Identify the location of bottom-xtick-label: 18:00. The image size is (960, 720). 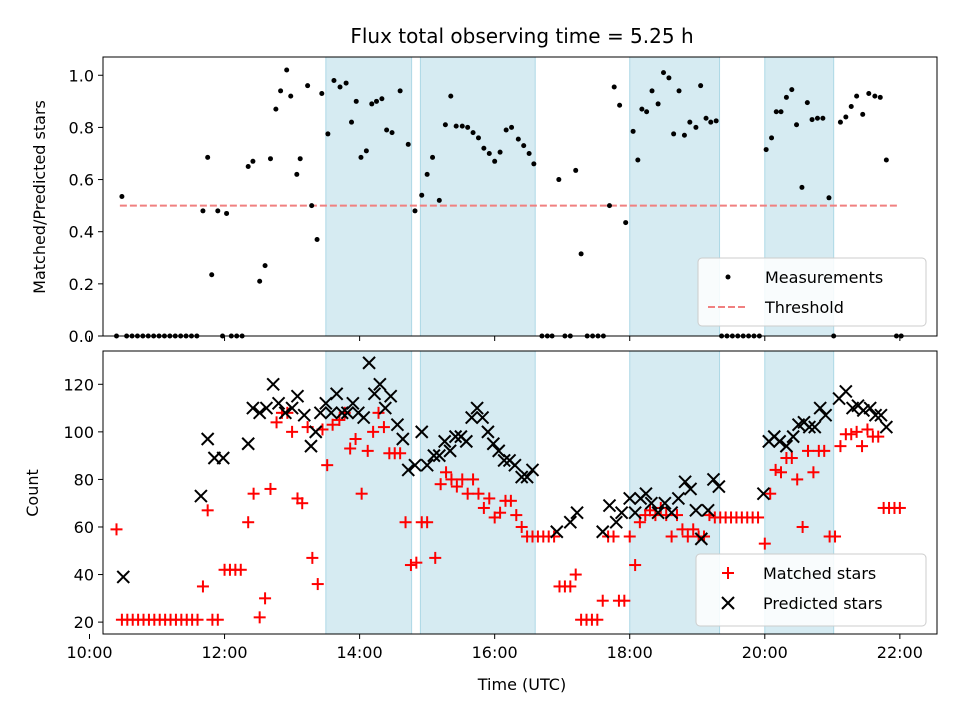
(630, 652).